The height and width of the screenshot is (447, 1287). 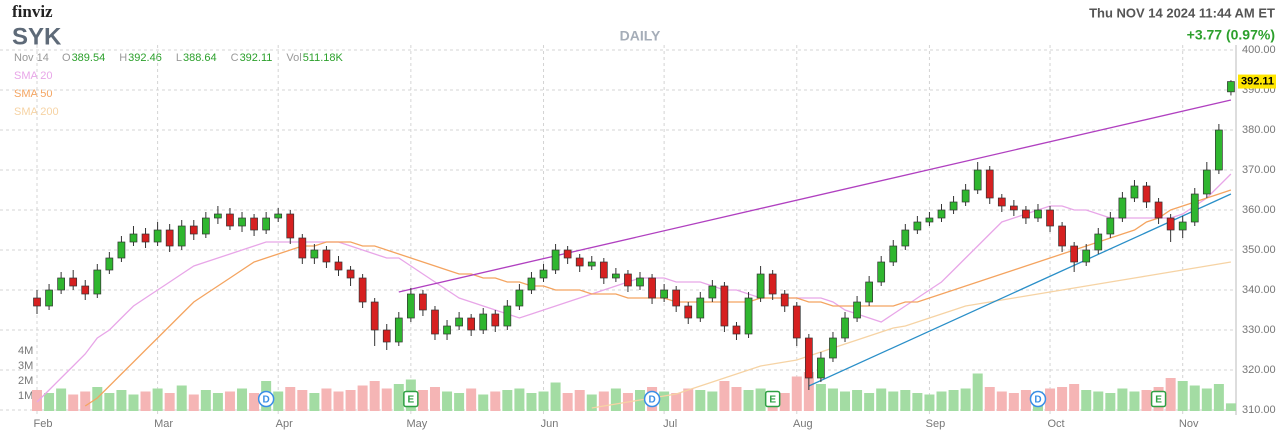 I want to click on y-tick-label: 350.00, so click(x=1259, y=250).